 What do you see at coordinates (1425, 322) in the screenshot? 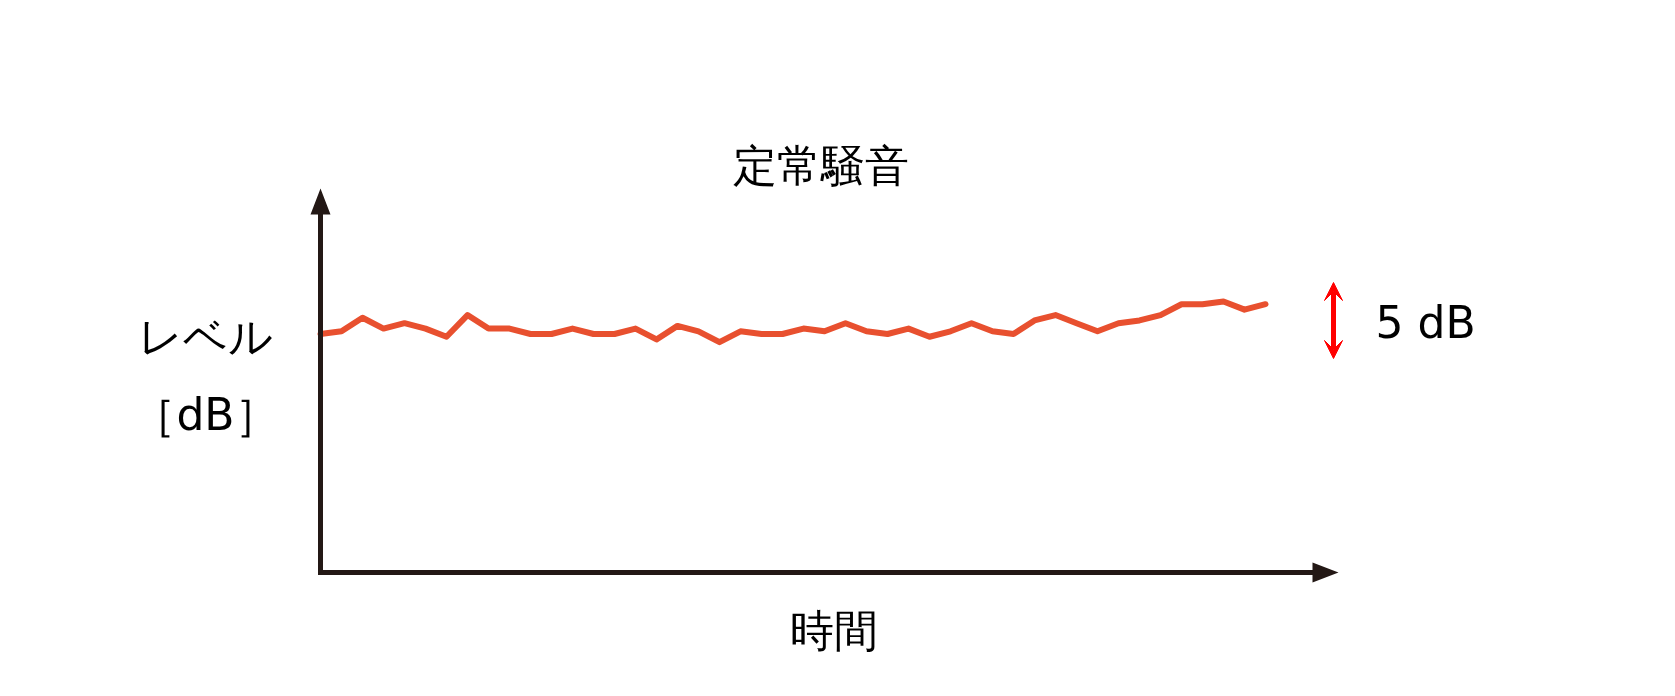
I see `text: 5 dB` at bounding box center [1425, 322].